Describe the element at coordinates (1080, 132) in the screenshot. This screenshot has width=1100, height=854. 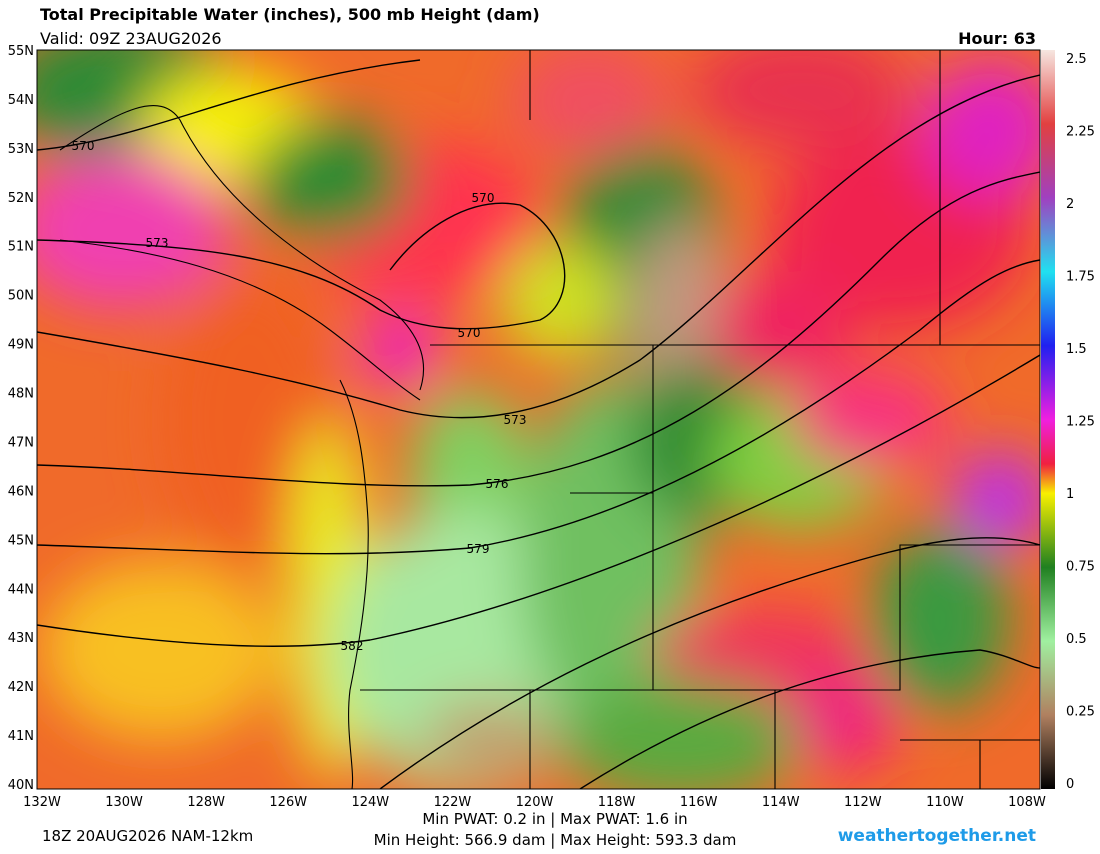
I see `colorbar-label: 2.25` at that location.